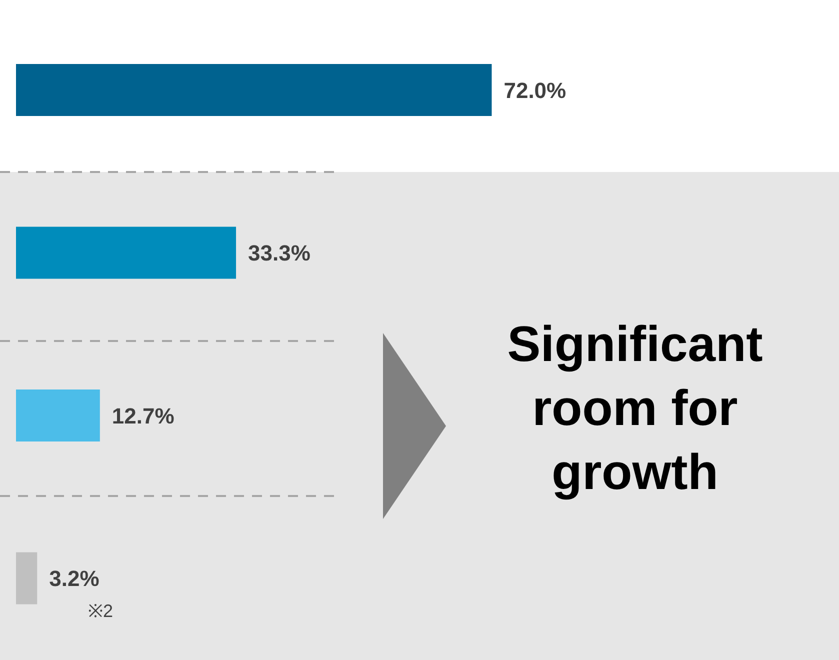 Image resolution: width=839 pixels, height=660 pixels. I want to click on data-label: 3.2%, so click(74, 579).